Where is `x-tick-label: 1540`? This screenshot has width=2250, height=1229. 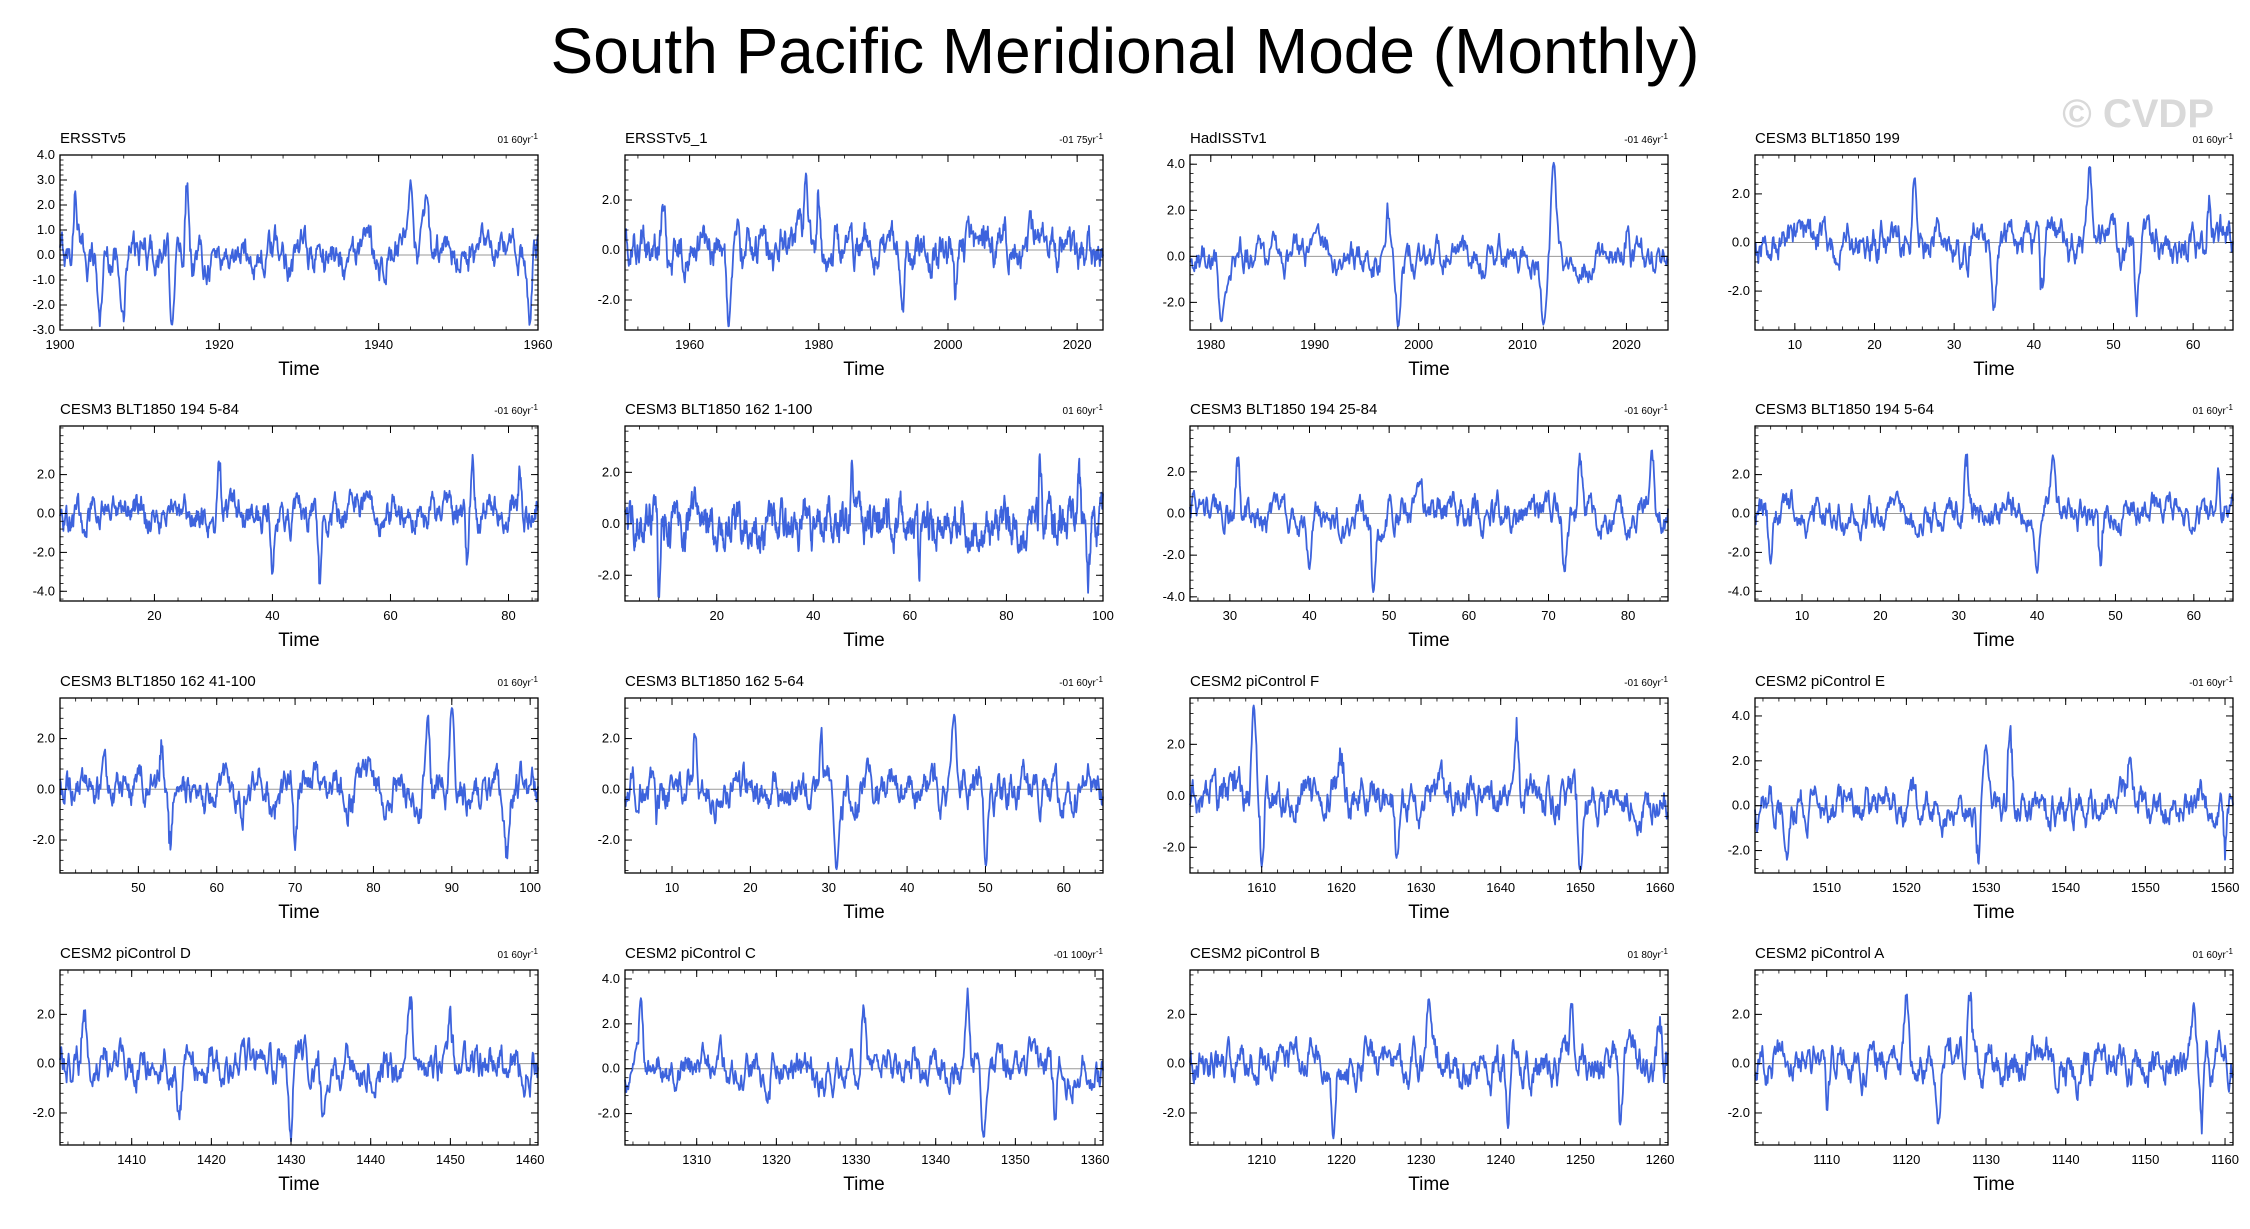
x-tick-label: 1540 is located at coordinates (2065, 887).